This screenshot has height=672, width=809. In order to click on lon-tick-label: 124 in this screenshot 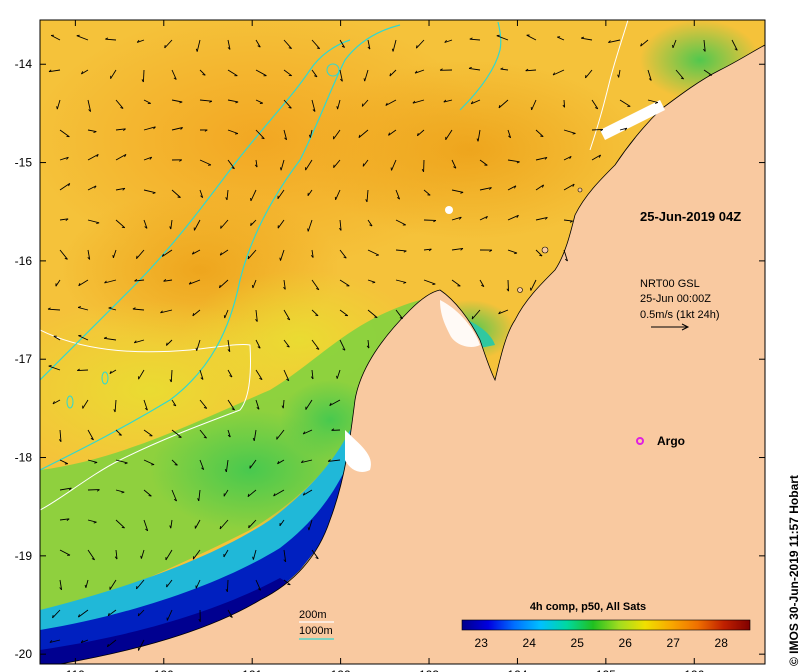, I will do `click(517, 670)`.